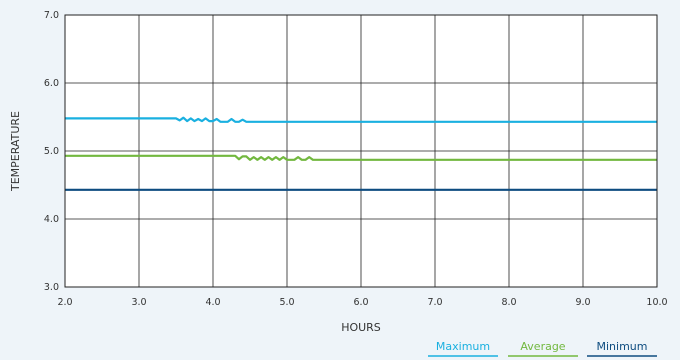 The width and height of the screenshot is (680, 360). I want to click on legend-item-maximum: Maximum, so click(463, 348).